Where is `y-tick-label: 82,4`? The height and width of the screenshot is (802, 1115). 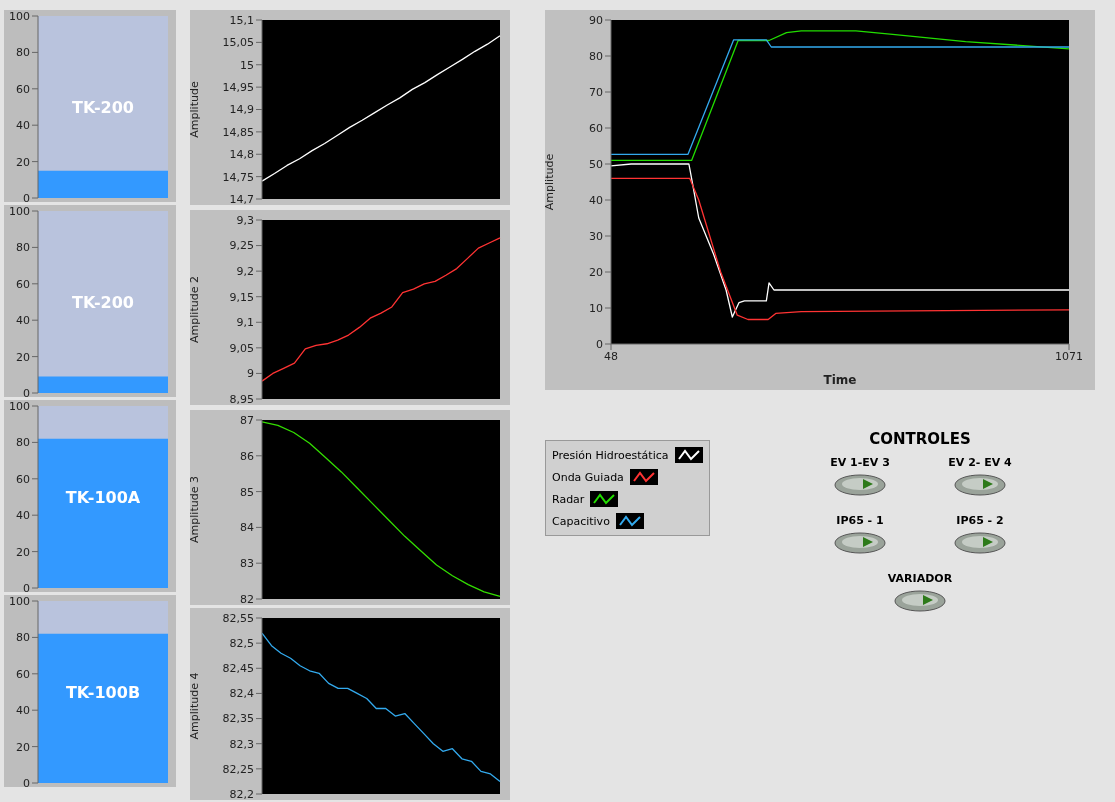
y-tick-label: 82,4 is located at coordinates (241, 694).